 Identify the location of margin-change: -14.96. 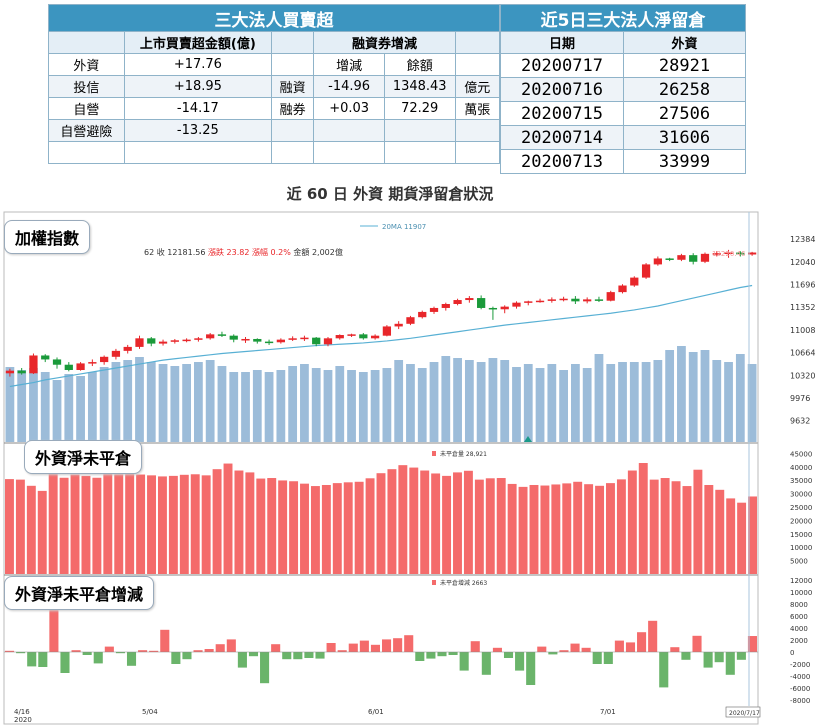
(349, 86).